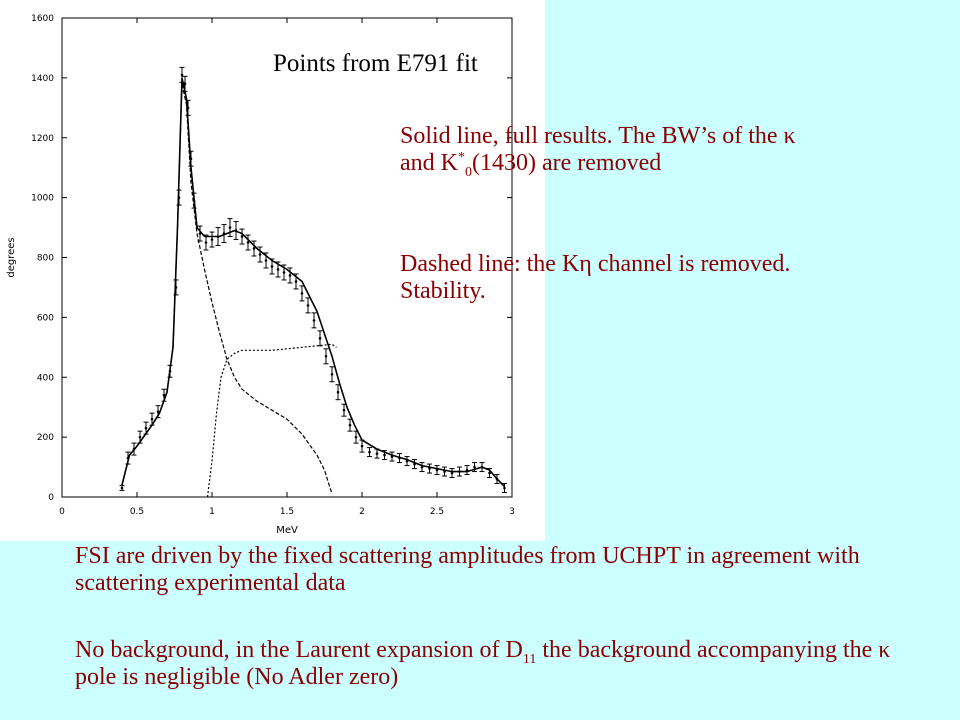  What do you see at coordinates (62, 512) in the screenshot?
I see `x-tick-label: 0` at bounding box center [62, 512].